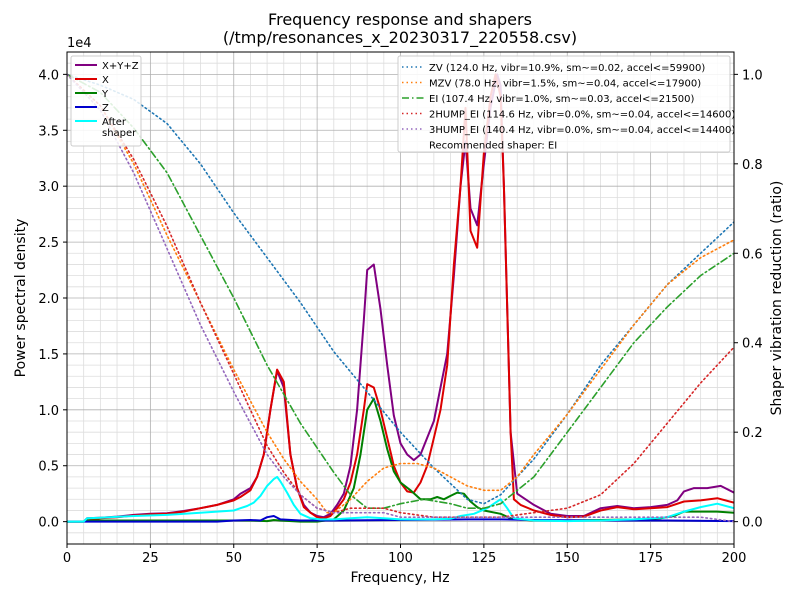 Image resolution: width=800 pixels, height=600 pixels. Describe the element at coordinates (400, 499) in the screenshot. I see `series-line-after` at that location.